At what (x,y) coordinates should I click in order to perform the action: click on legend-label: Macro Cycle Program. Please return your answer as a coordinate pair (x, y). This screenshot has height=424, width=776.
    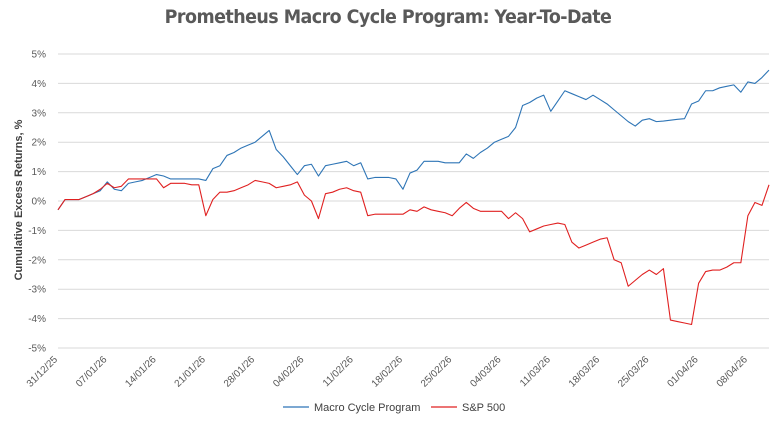
    Looking at the image, I should click on (367, 408).